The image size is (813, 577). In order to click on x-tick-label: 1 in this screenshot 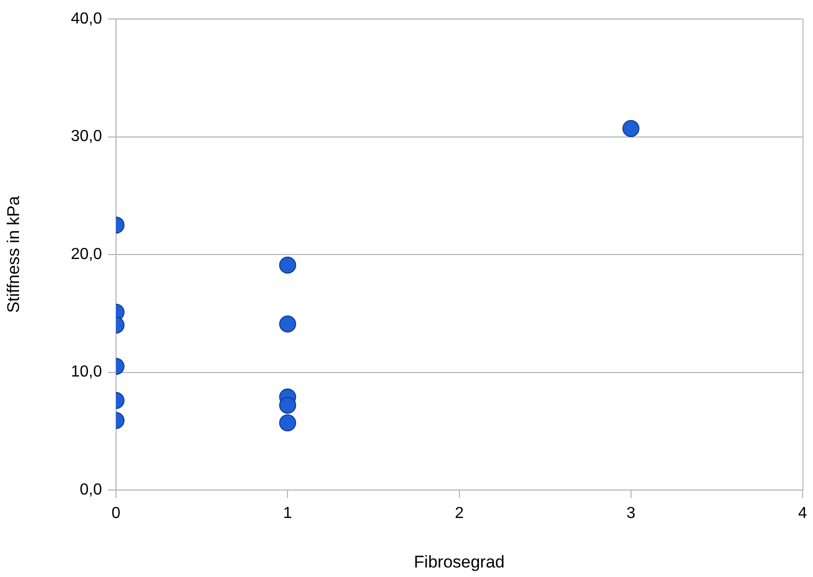, I will do `click(287, 513)`.